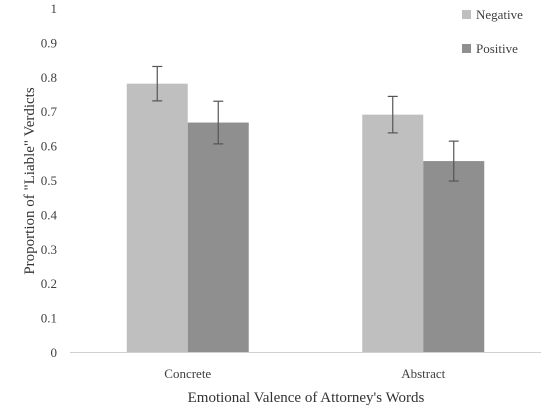 This screenshot has width=550, height=416. What do you see at coordinates (423, 373) in the screenshot?
I see `x-tick-label: Abstract` at bounding box center [423, 373].